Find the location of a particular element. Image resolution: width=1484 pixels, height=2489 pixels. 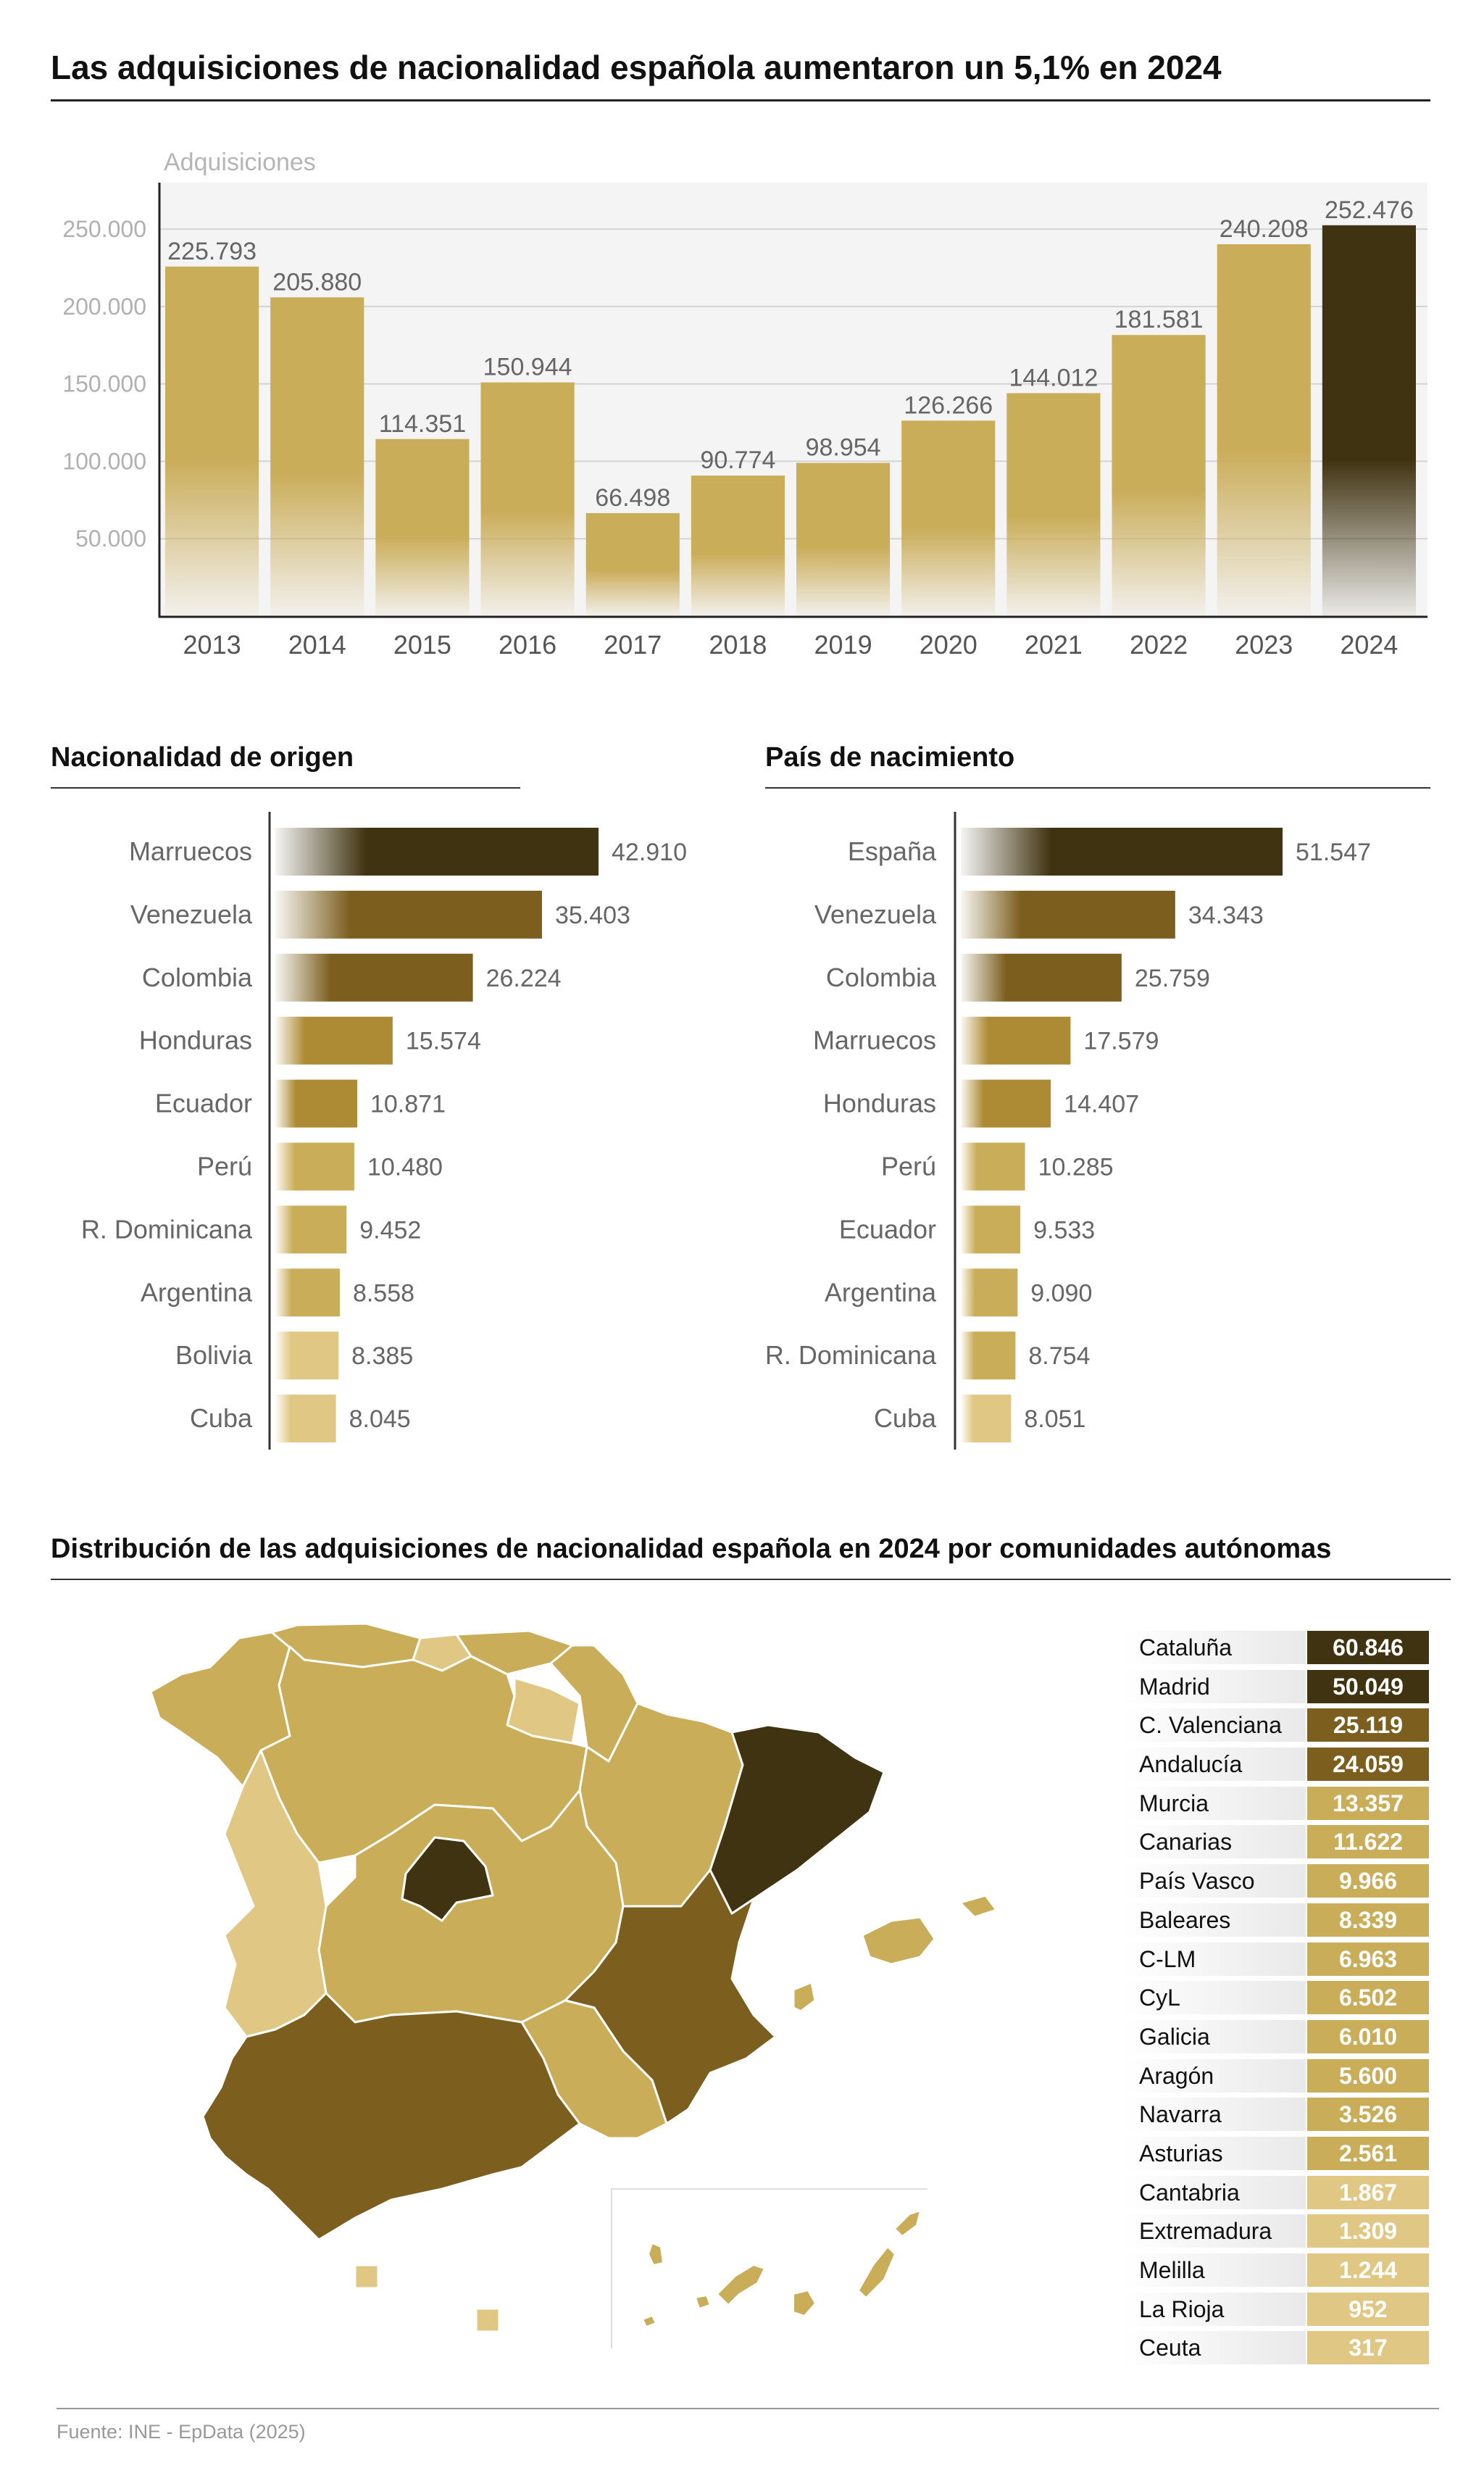

table-row: Aragón 5.600 is located at coordinates (1276, 2075).